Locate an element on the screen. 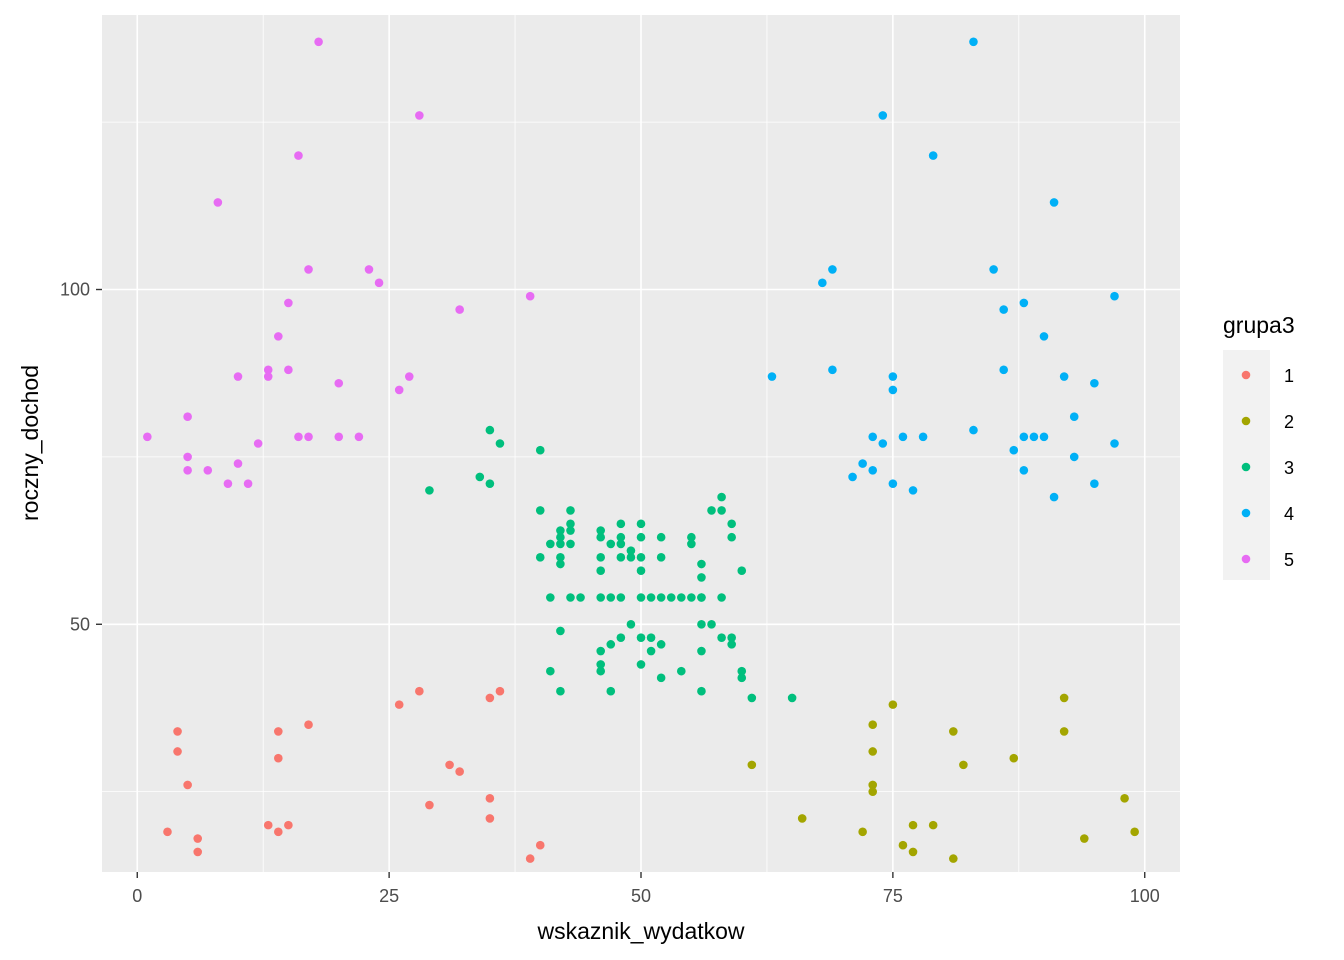  legend-label-5: 5 is located at coordinates (1289, 560).